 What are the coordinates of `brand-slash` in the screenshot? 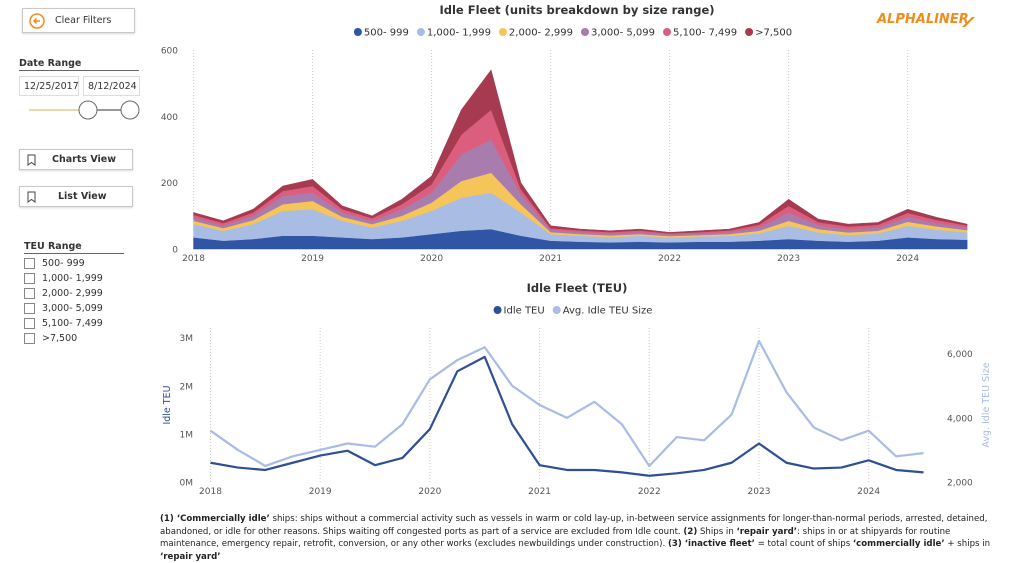 It's located at (968, 22).